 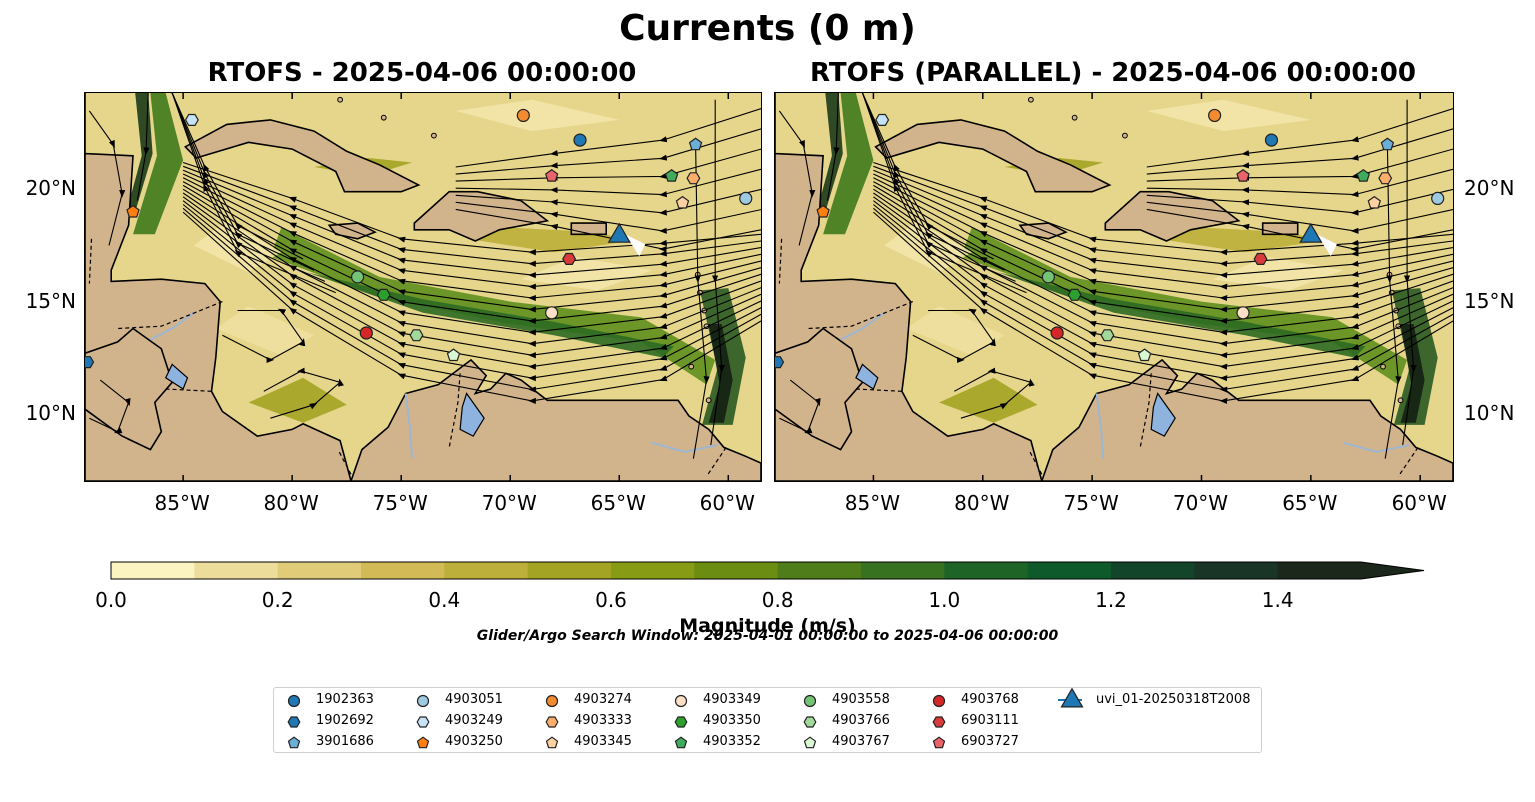 What do you see at coordinates (291, 503) in the screenshot?
I see `lon-tick-label: 80°W` at bounding box center [291, 503].